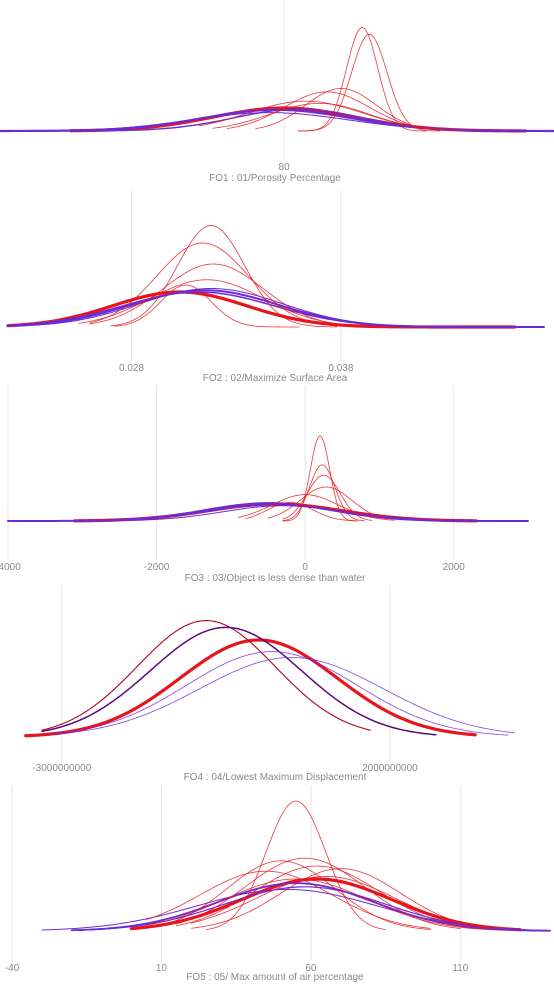 The image size is (554, 995). I want to click on x-axis-label: FO3 : 03/Object is less dense than water, so click(275, 578).